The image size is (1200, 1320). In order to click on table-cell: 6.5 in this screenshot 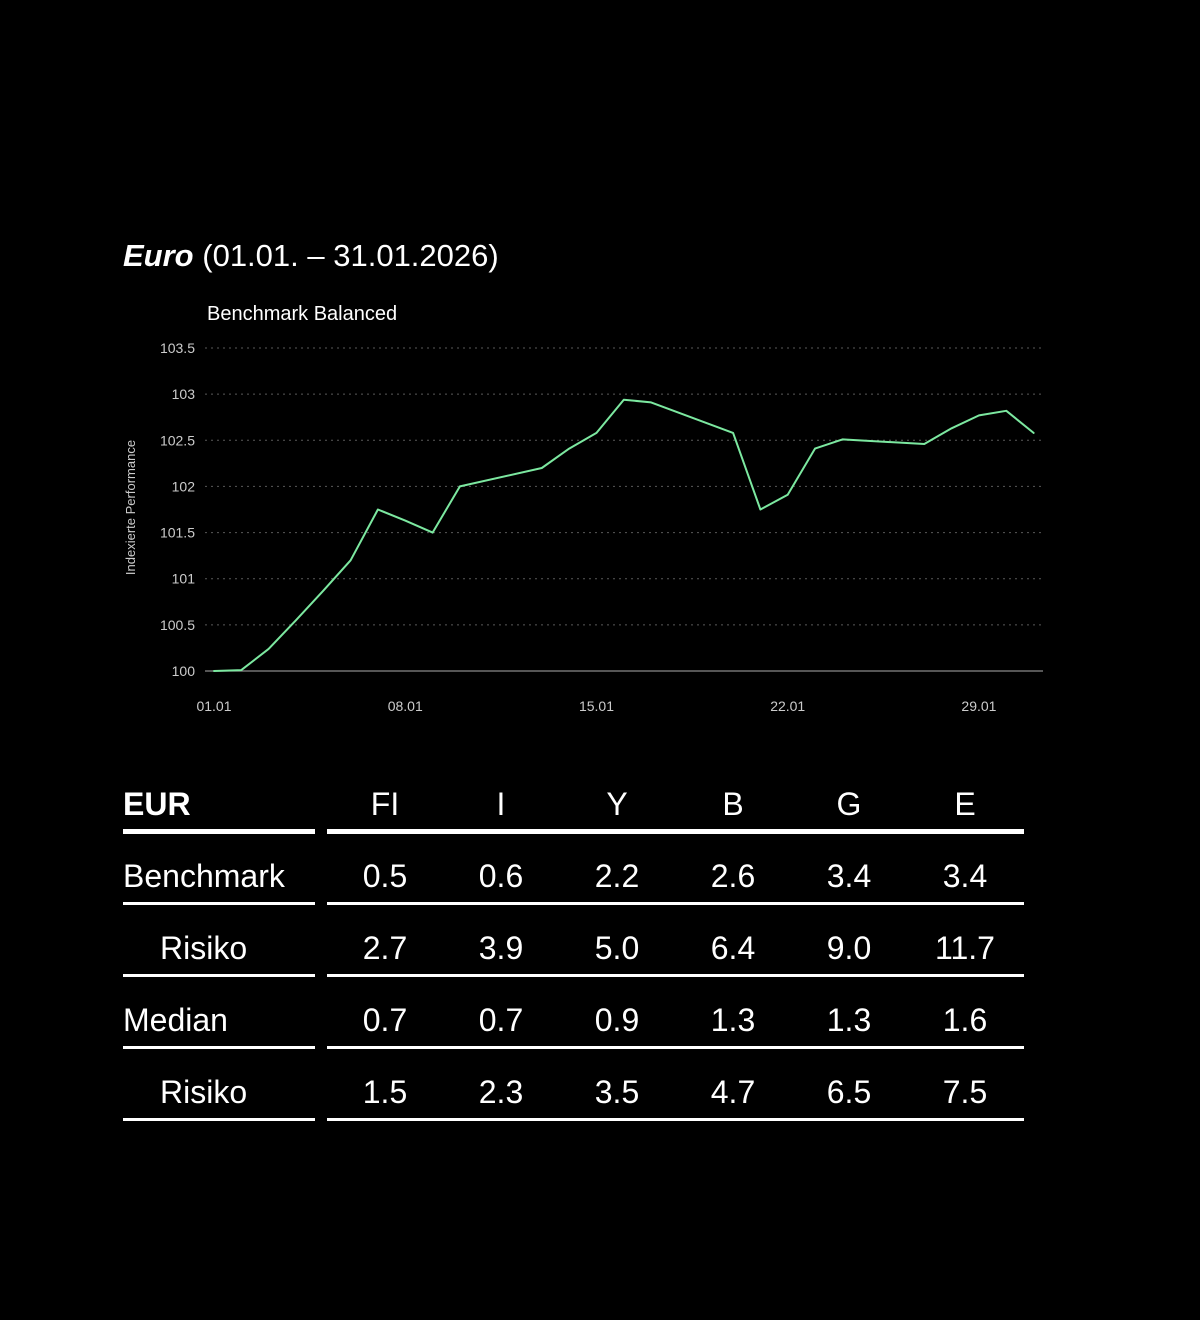, I will do `click(849, 1092)`.